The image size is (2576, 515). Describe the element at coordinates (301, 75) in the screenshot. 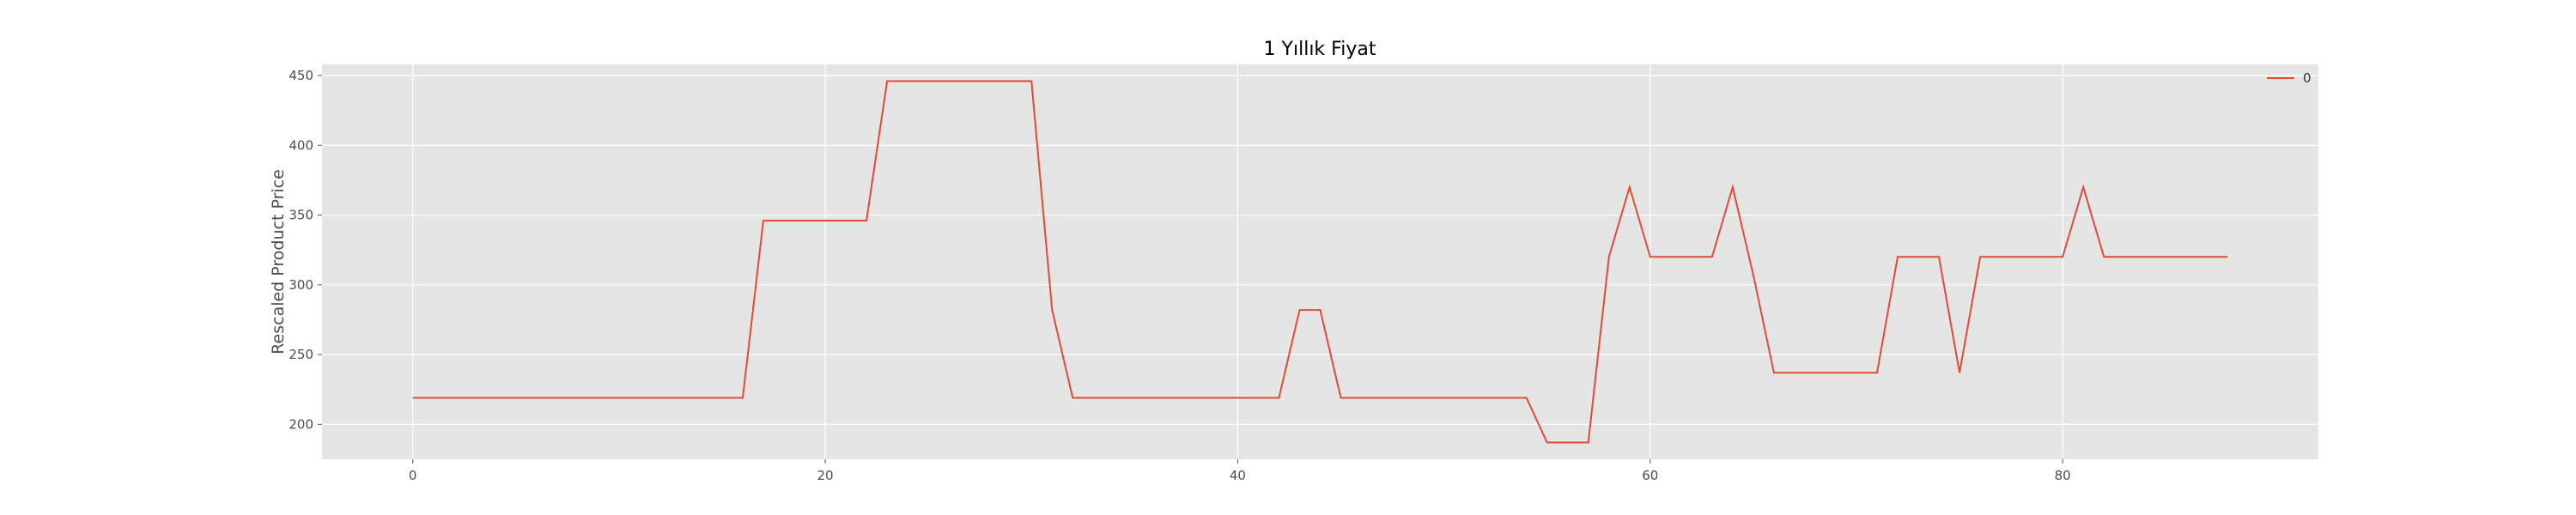

I see `y-tick-label: 450` at that location.